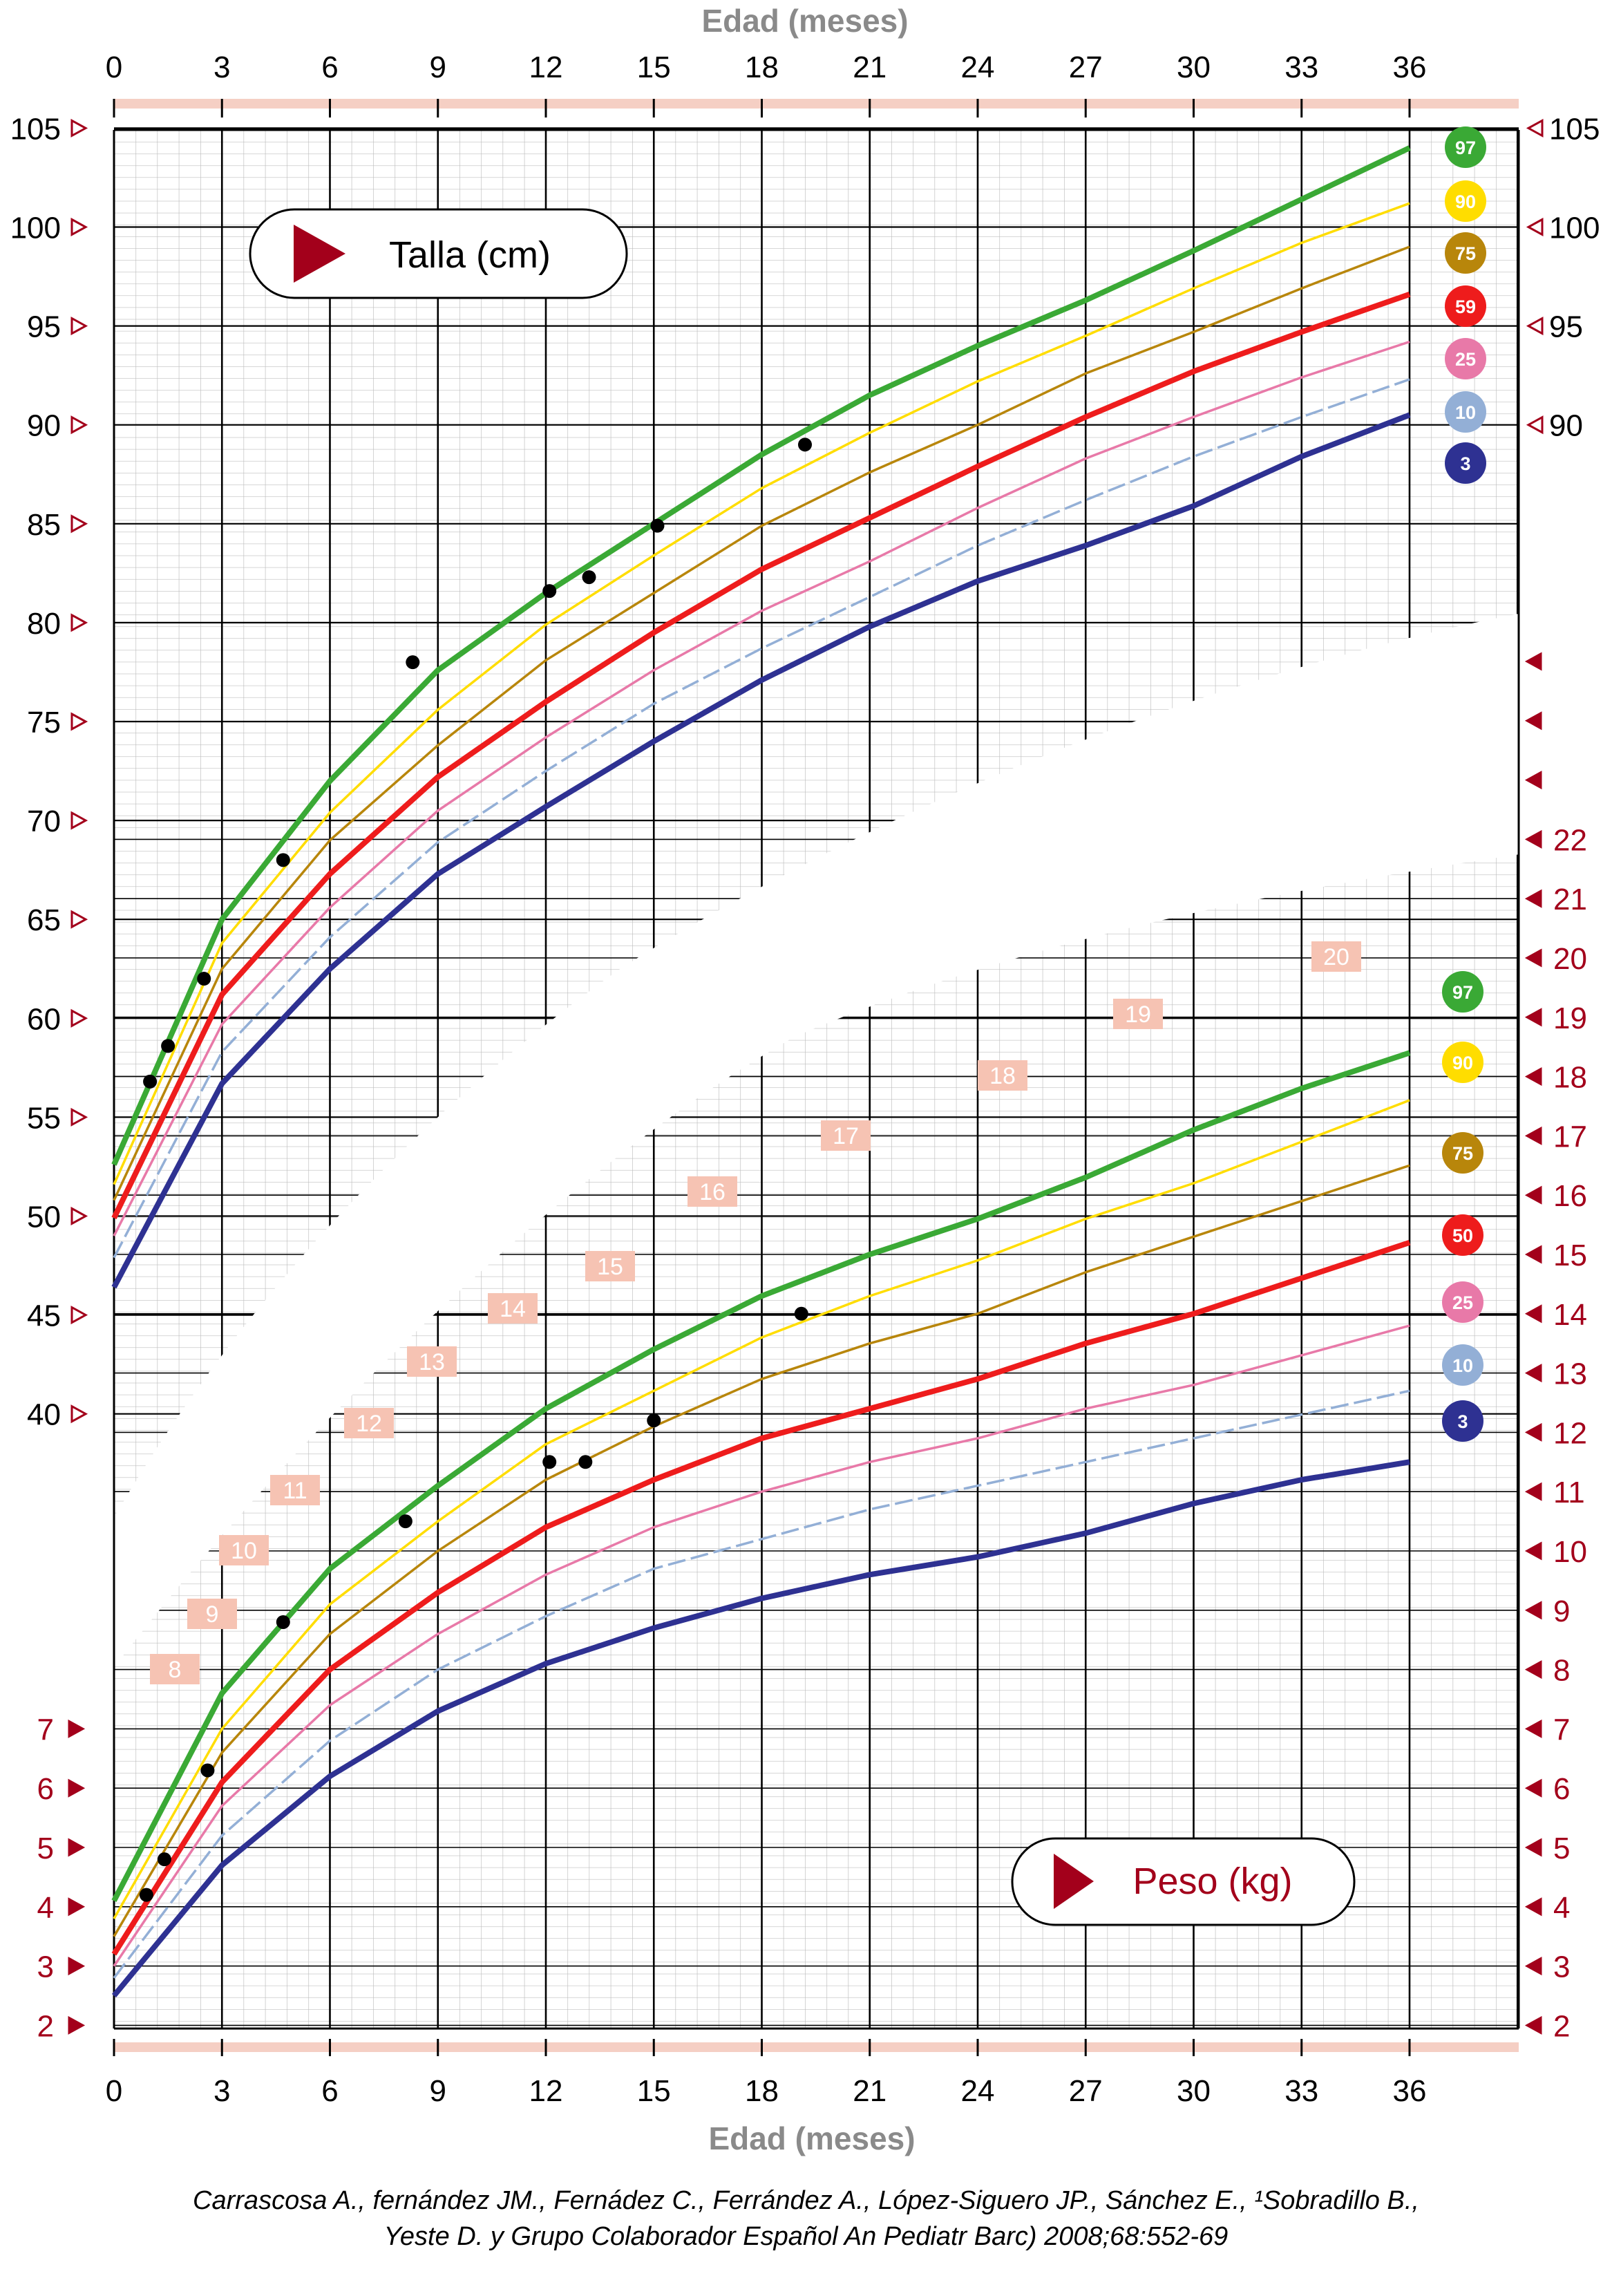  I want to click on diagonal-weight-label: 9, so click(212, 1614).